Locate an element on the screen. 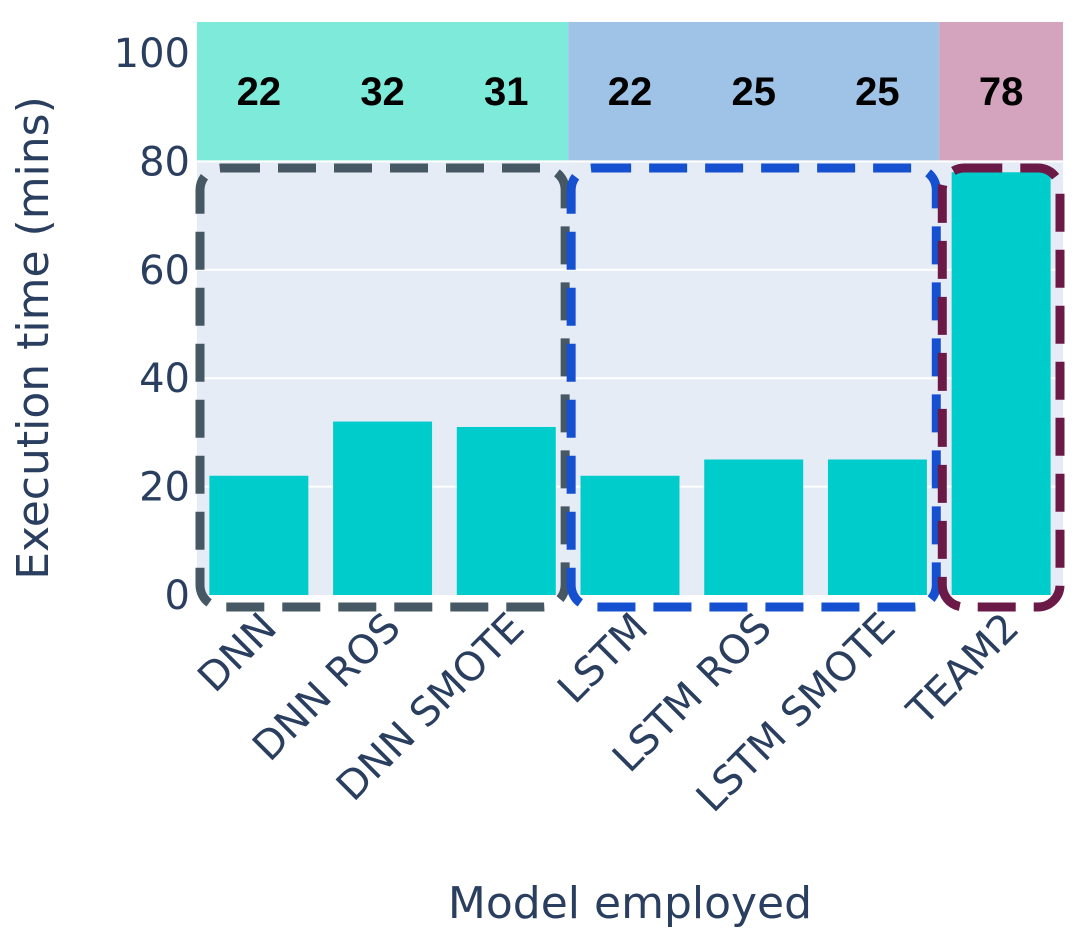 This screenshot has height=935, width=1076. y-tick-label: 80 is located at coordinates (164, 162).